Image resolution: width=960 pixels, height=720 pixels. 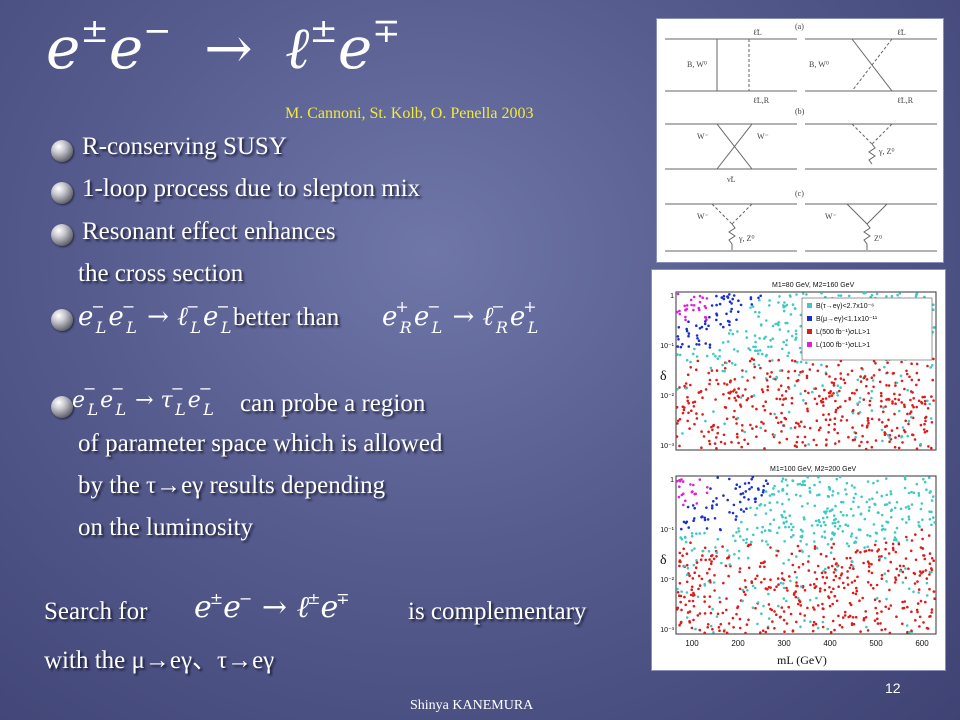 What do you see at coordinates (663, 560) in the screenshot?
I see `bottom-ylabel: δ` at bounding box center [663, 560].